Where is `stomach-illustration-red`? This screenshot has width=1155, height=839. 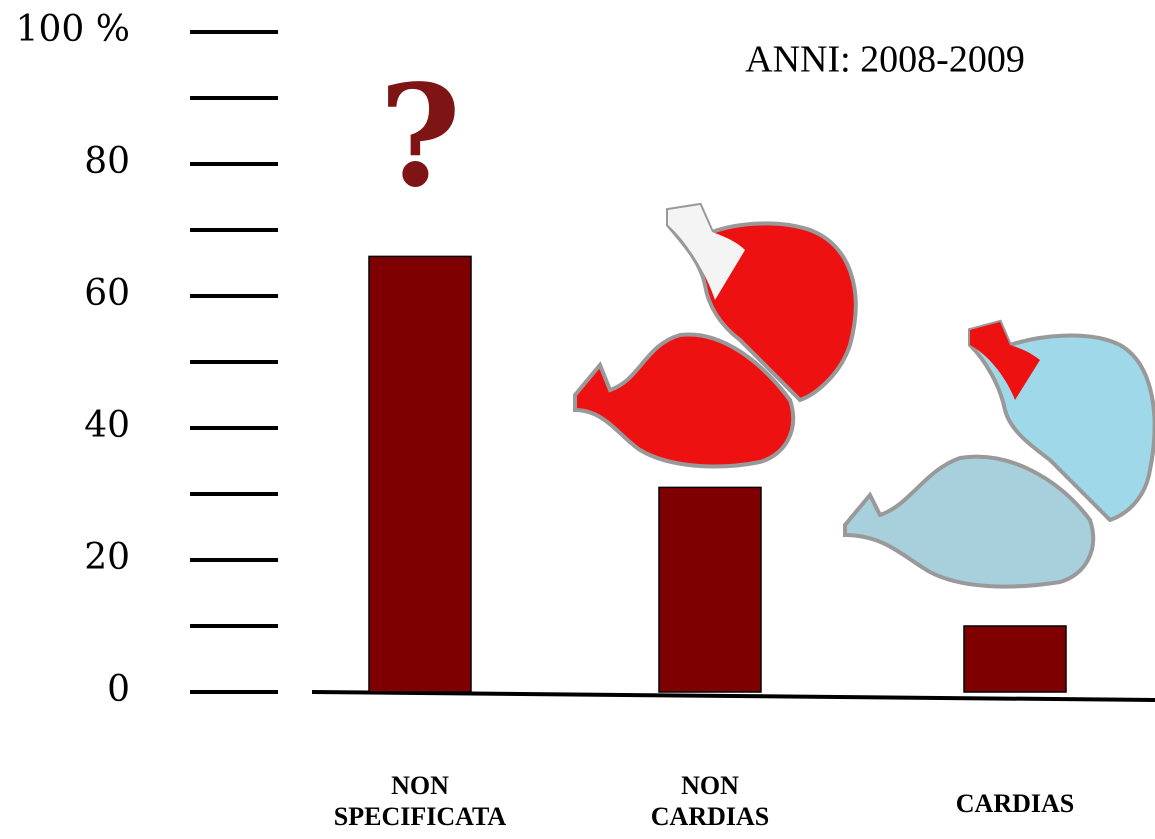
stomach-illustration-red is located at coordinates (715, 335).